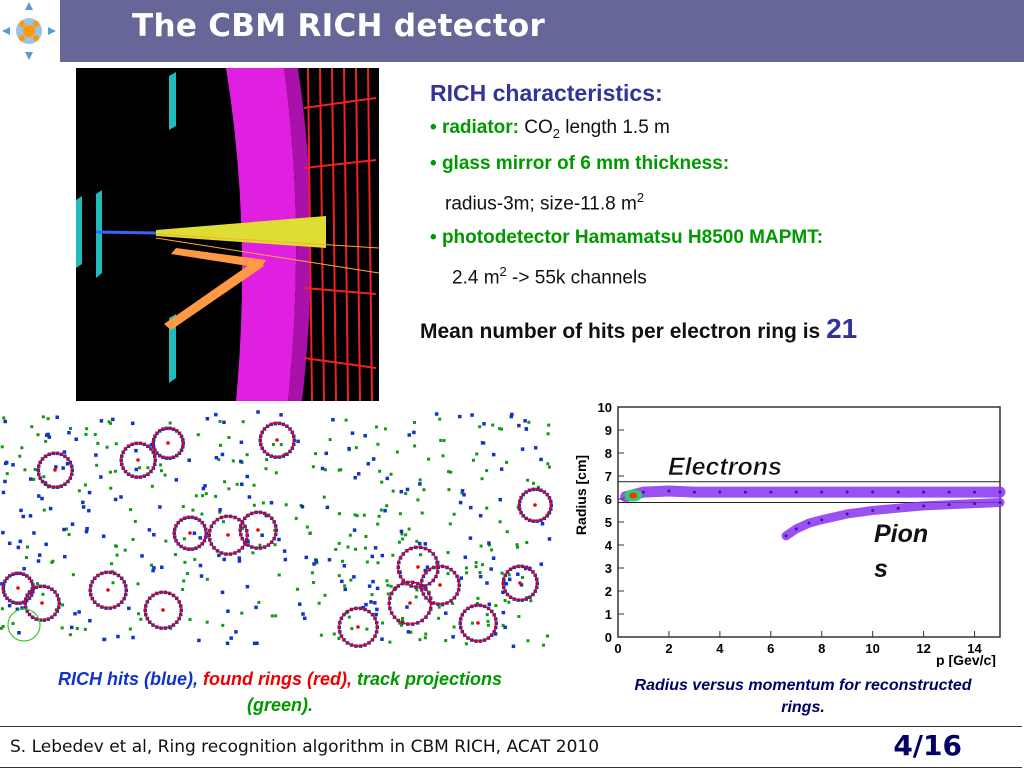  I want to click on x-axis-label: p [Gev/c], so click(966, 659).